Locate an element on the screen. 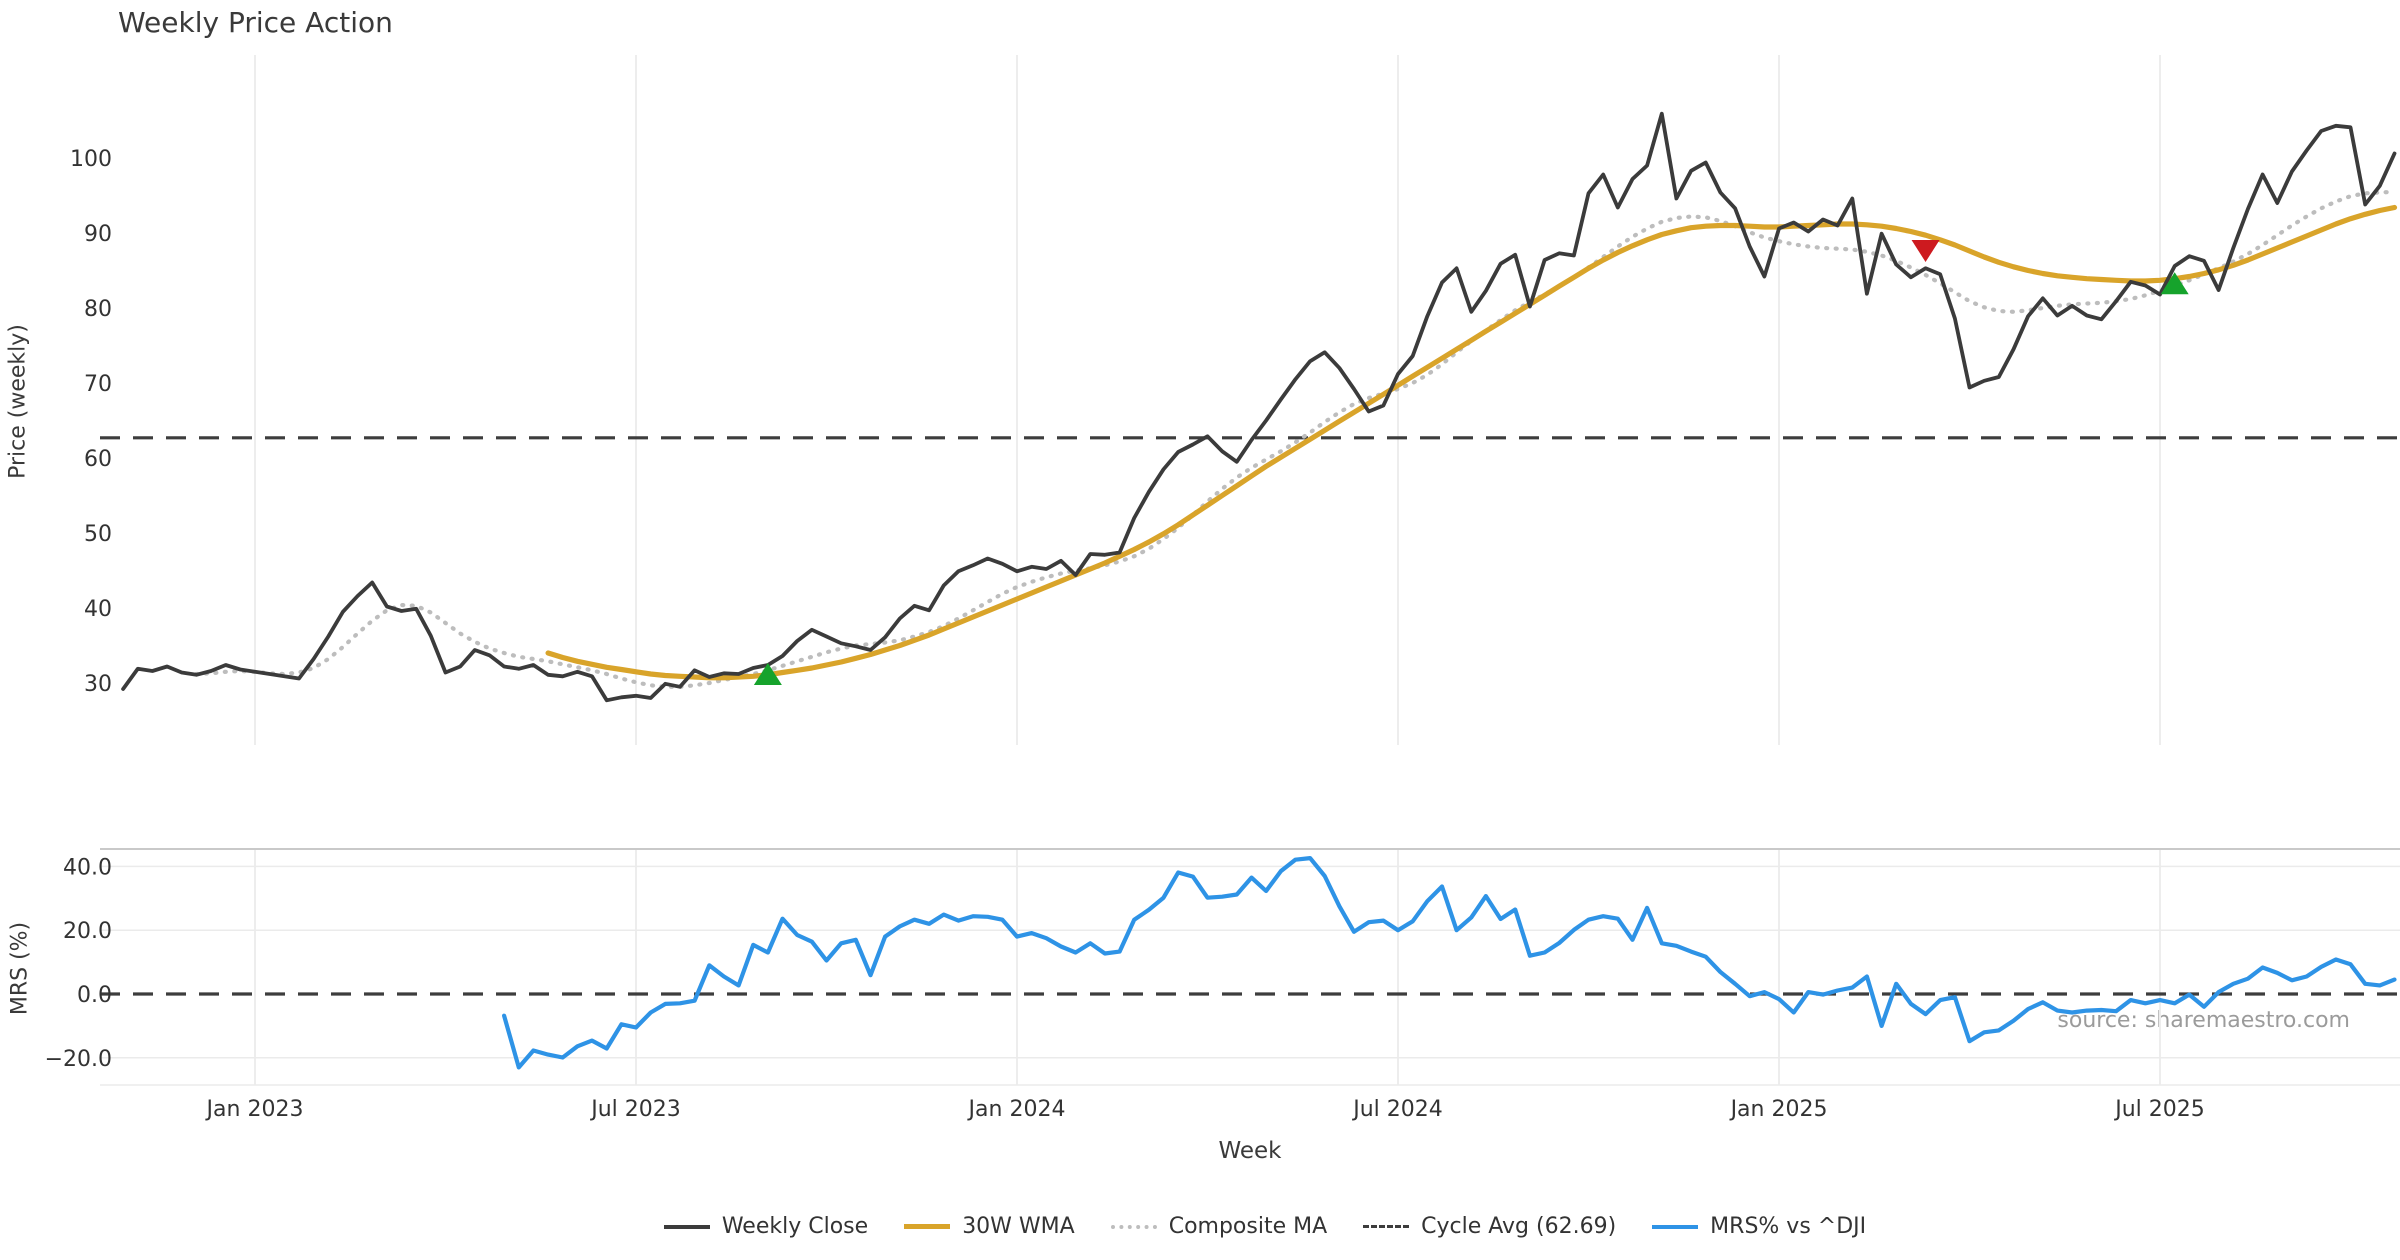 The height and width of the screenshot is (1260, 2400). price-tick-label: 100 is located at coordinates (91, 159).